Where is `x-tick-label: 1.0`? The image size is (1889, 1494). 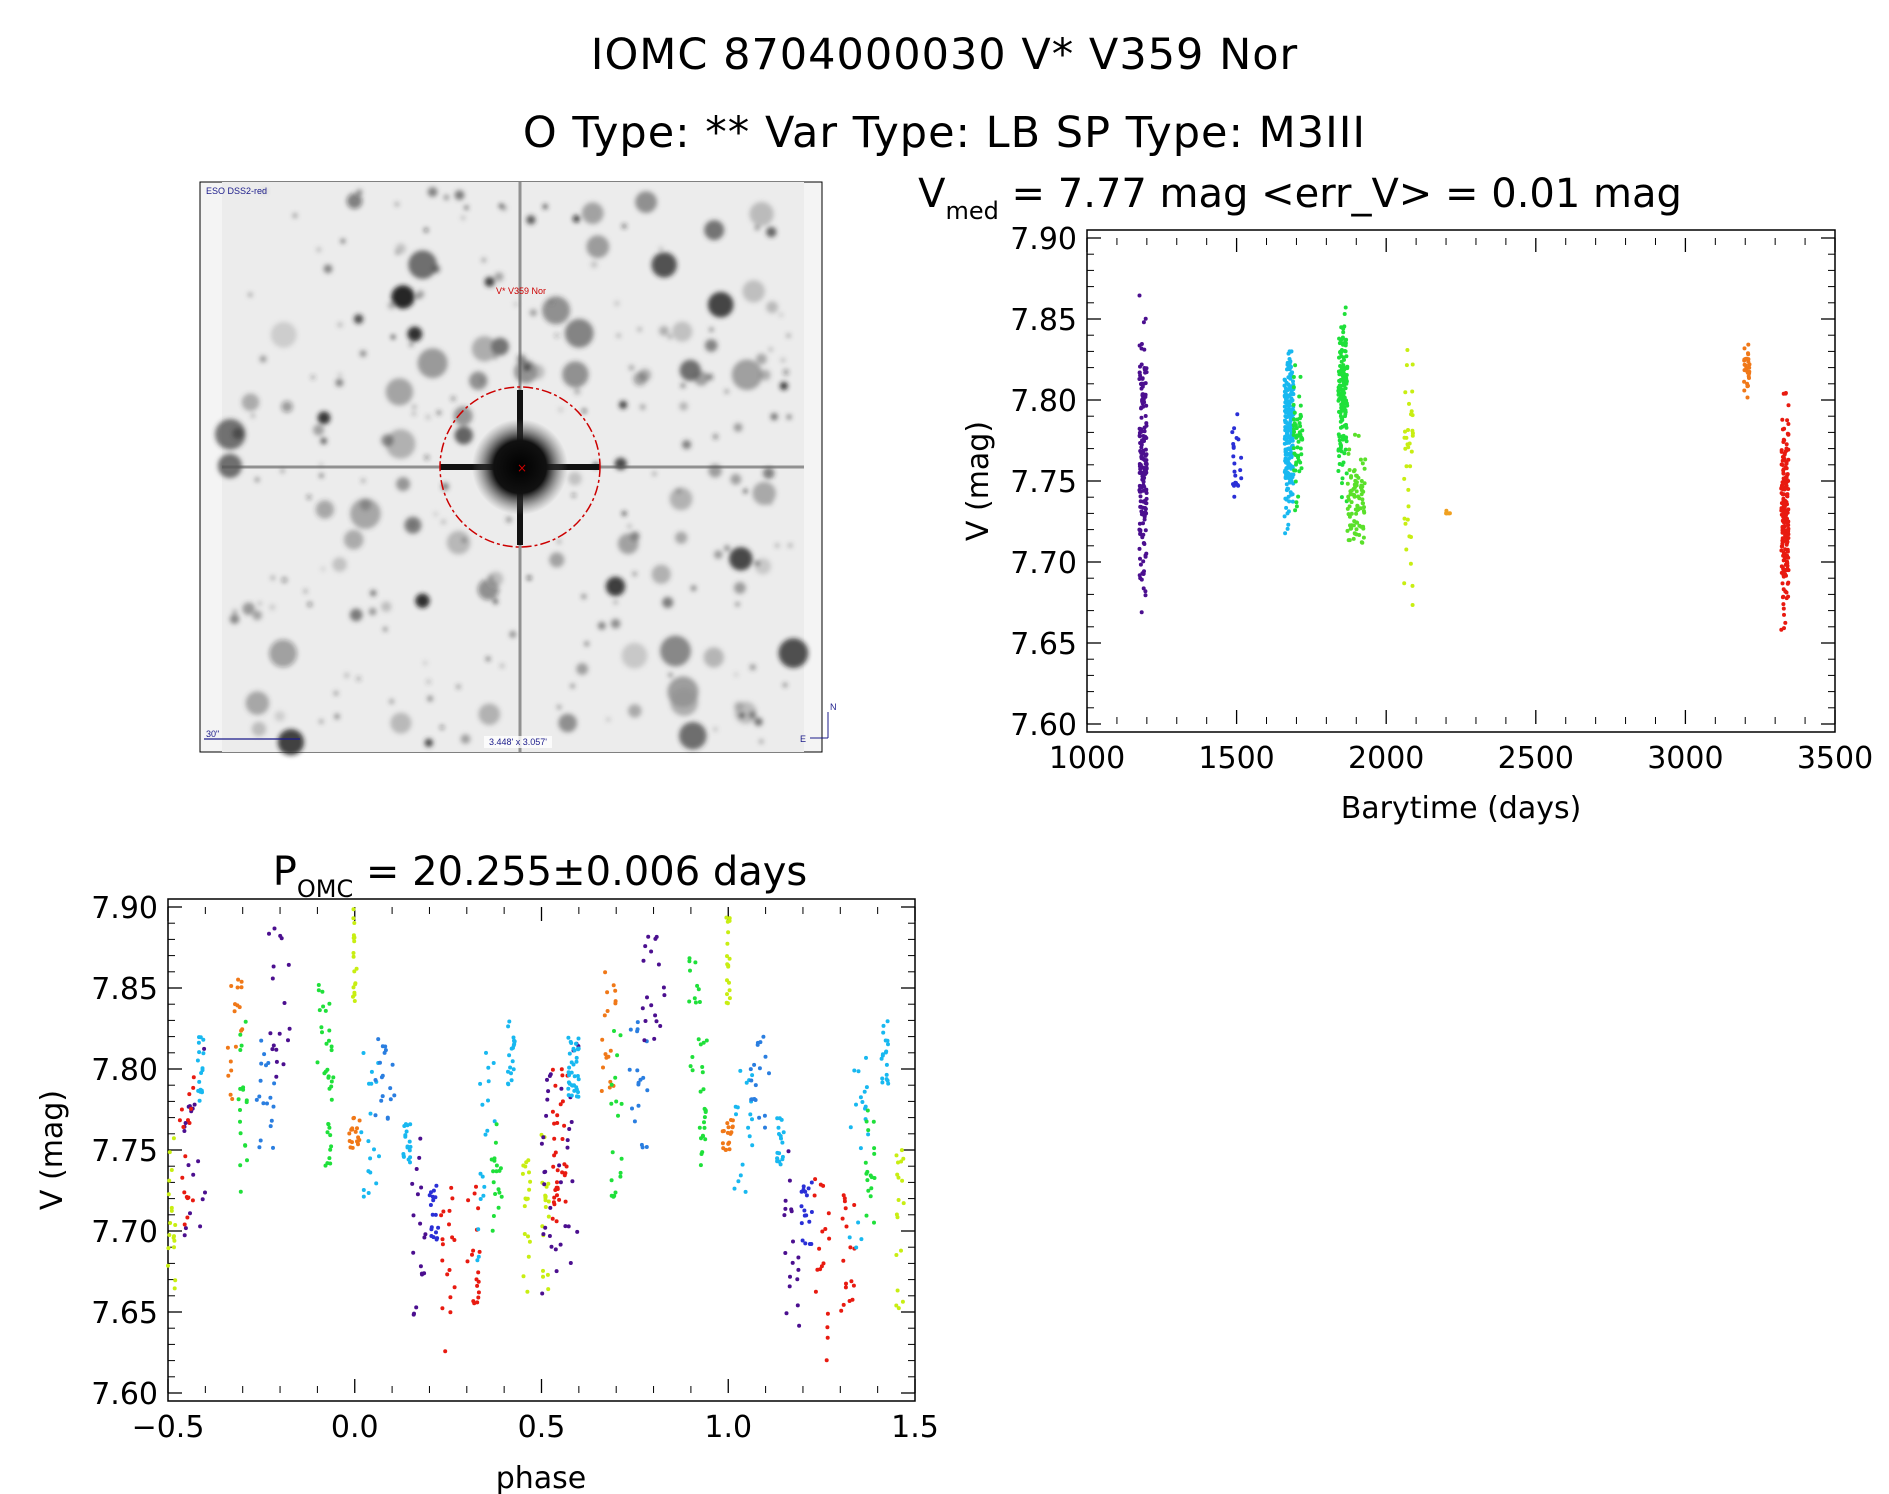
x-tick-label: 1.0 is located at coordinates (728, 1427).